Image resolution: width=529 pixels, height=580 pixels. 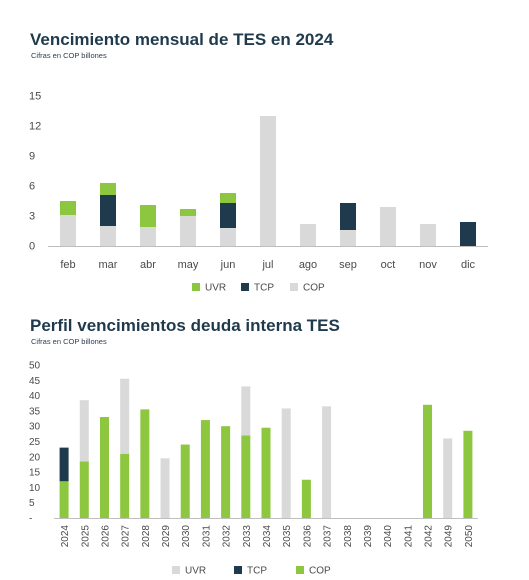 What do you see at coordinates (468, 265) in the screenshot?
I see `x-tick-label: dic` at bounding box center [468, 265].